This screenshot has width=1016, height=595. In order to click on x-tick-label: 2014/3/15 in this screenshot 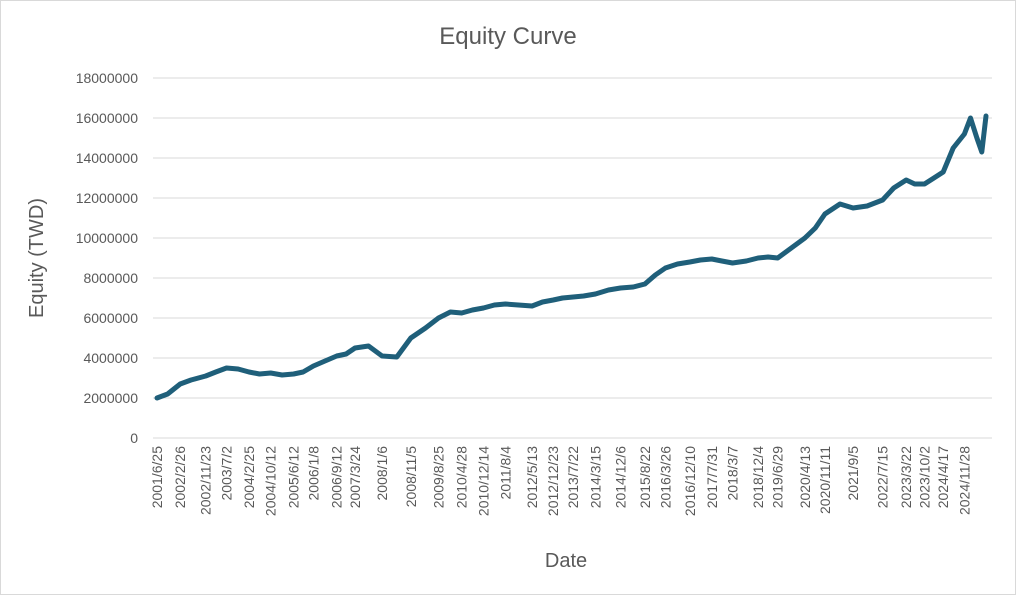, I will do `click(595, 477)`.